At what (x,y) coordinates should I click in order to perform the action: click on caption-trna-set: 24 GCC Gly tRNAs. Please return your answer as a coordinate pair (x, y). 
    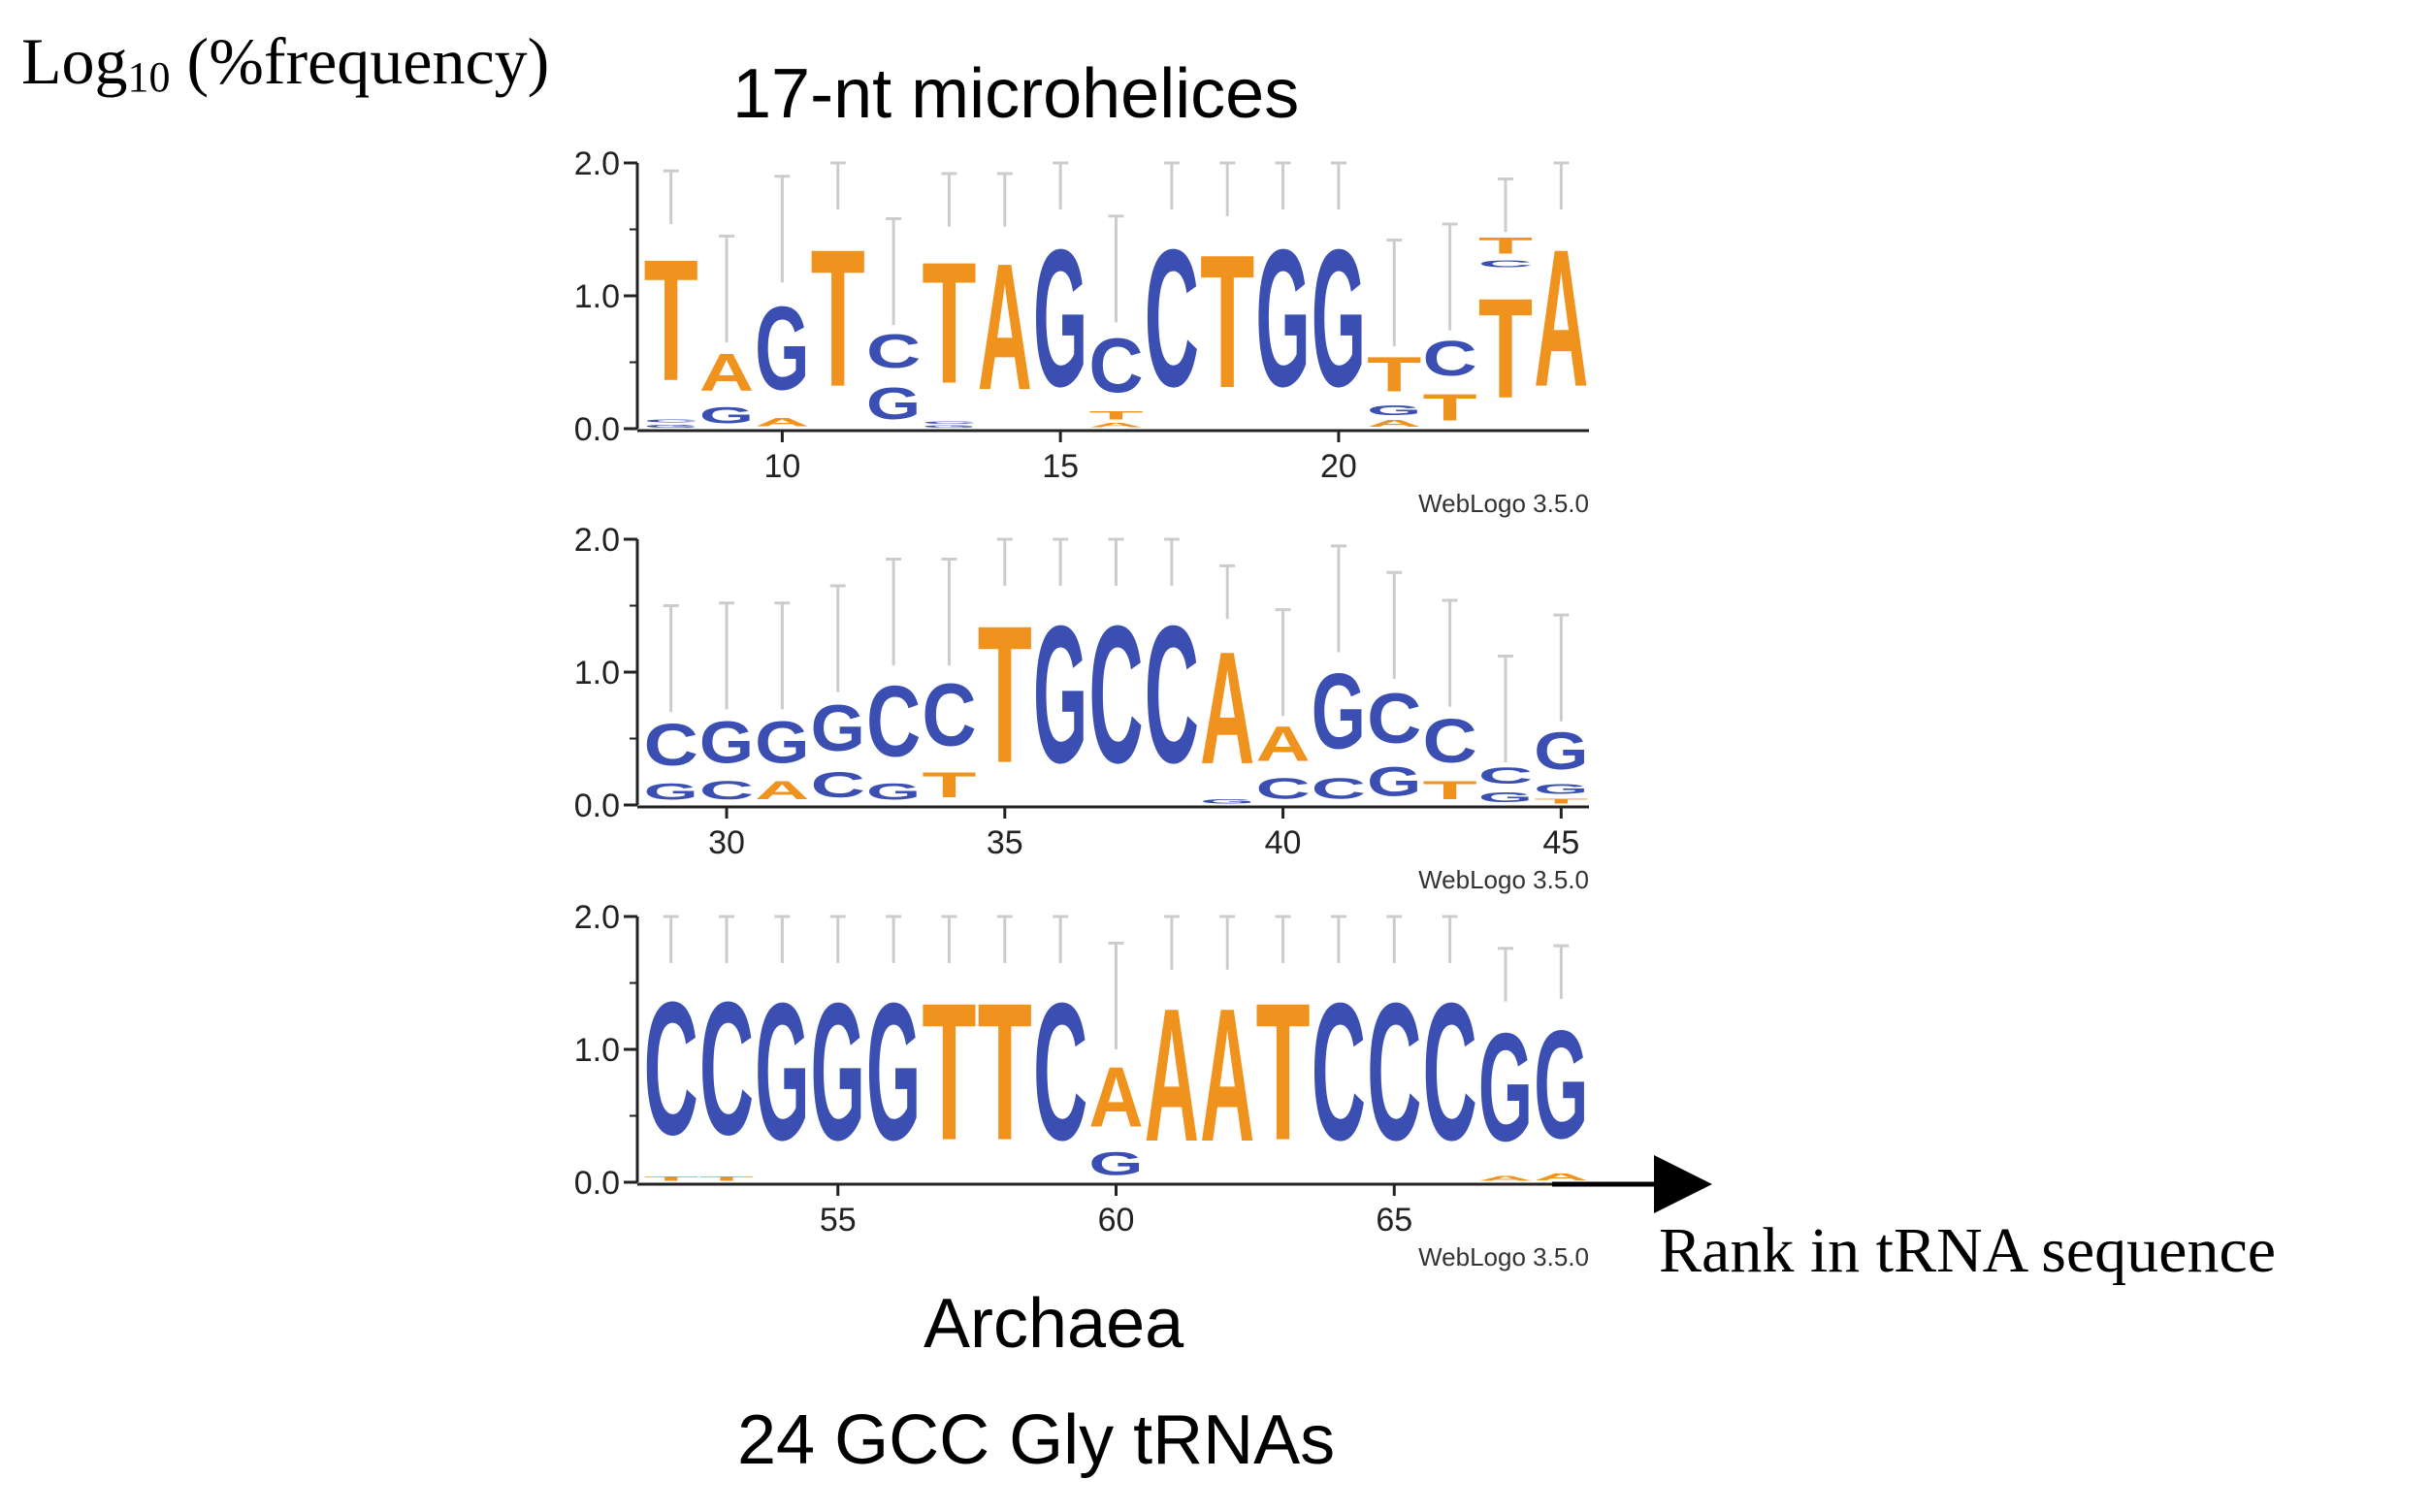
    Looking at the image, I should click on (1036, 1440).